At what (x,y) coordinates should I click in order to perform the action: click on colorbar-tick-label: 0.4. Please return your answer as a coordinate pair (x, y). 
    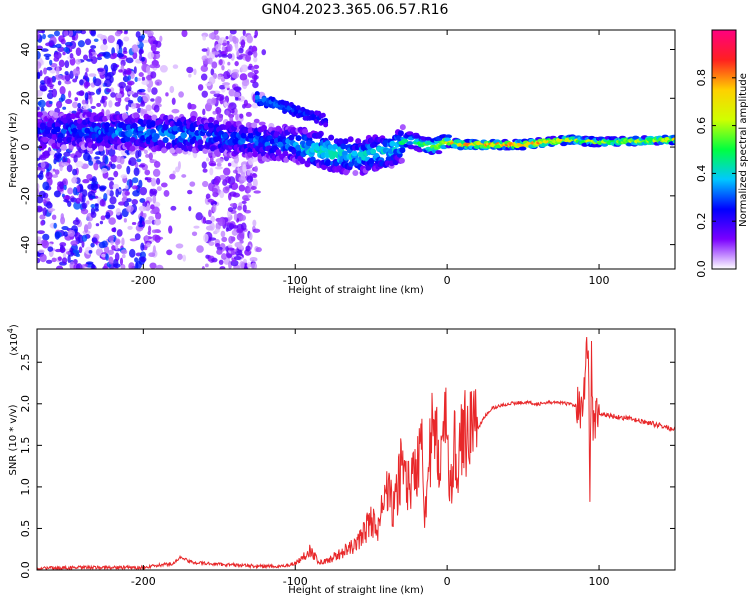
    Looking at the image, I should click on (701, 174).